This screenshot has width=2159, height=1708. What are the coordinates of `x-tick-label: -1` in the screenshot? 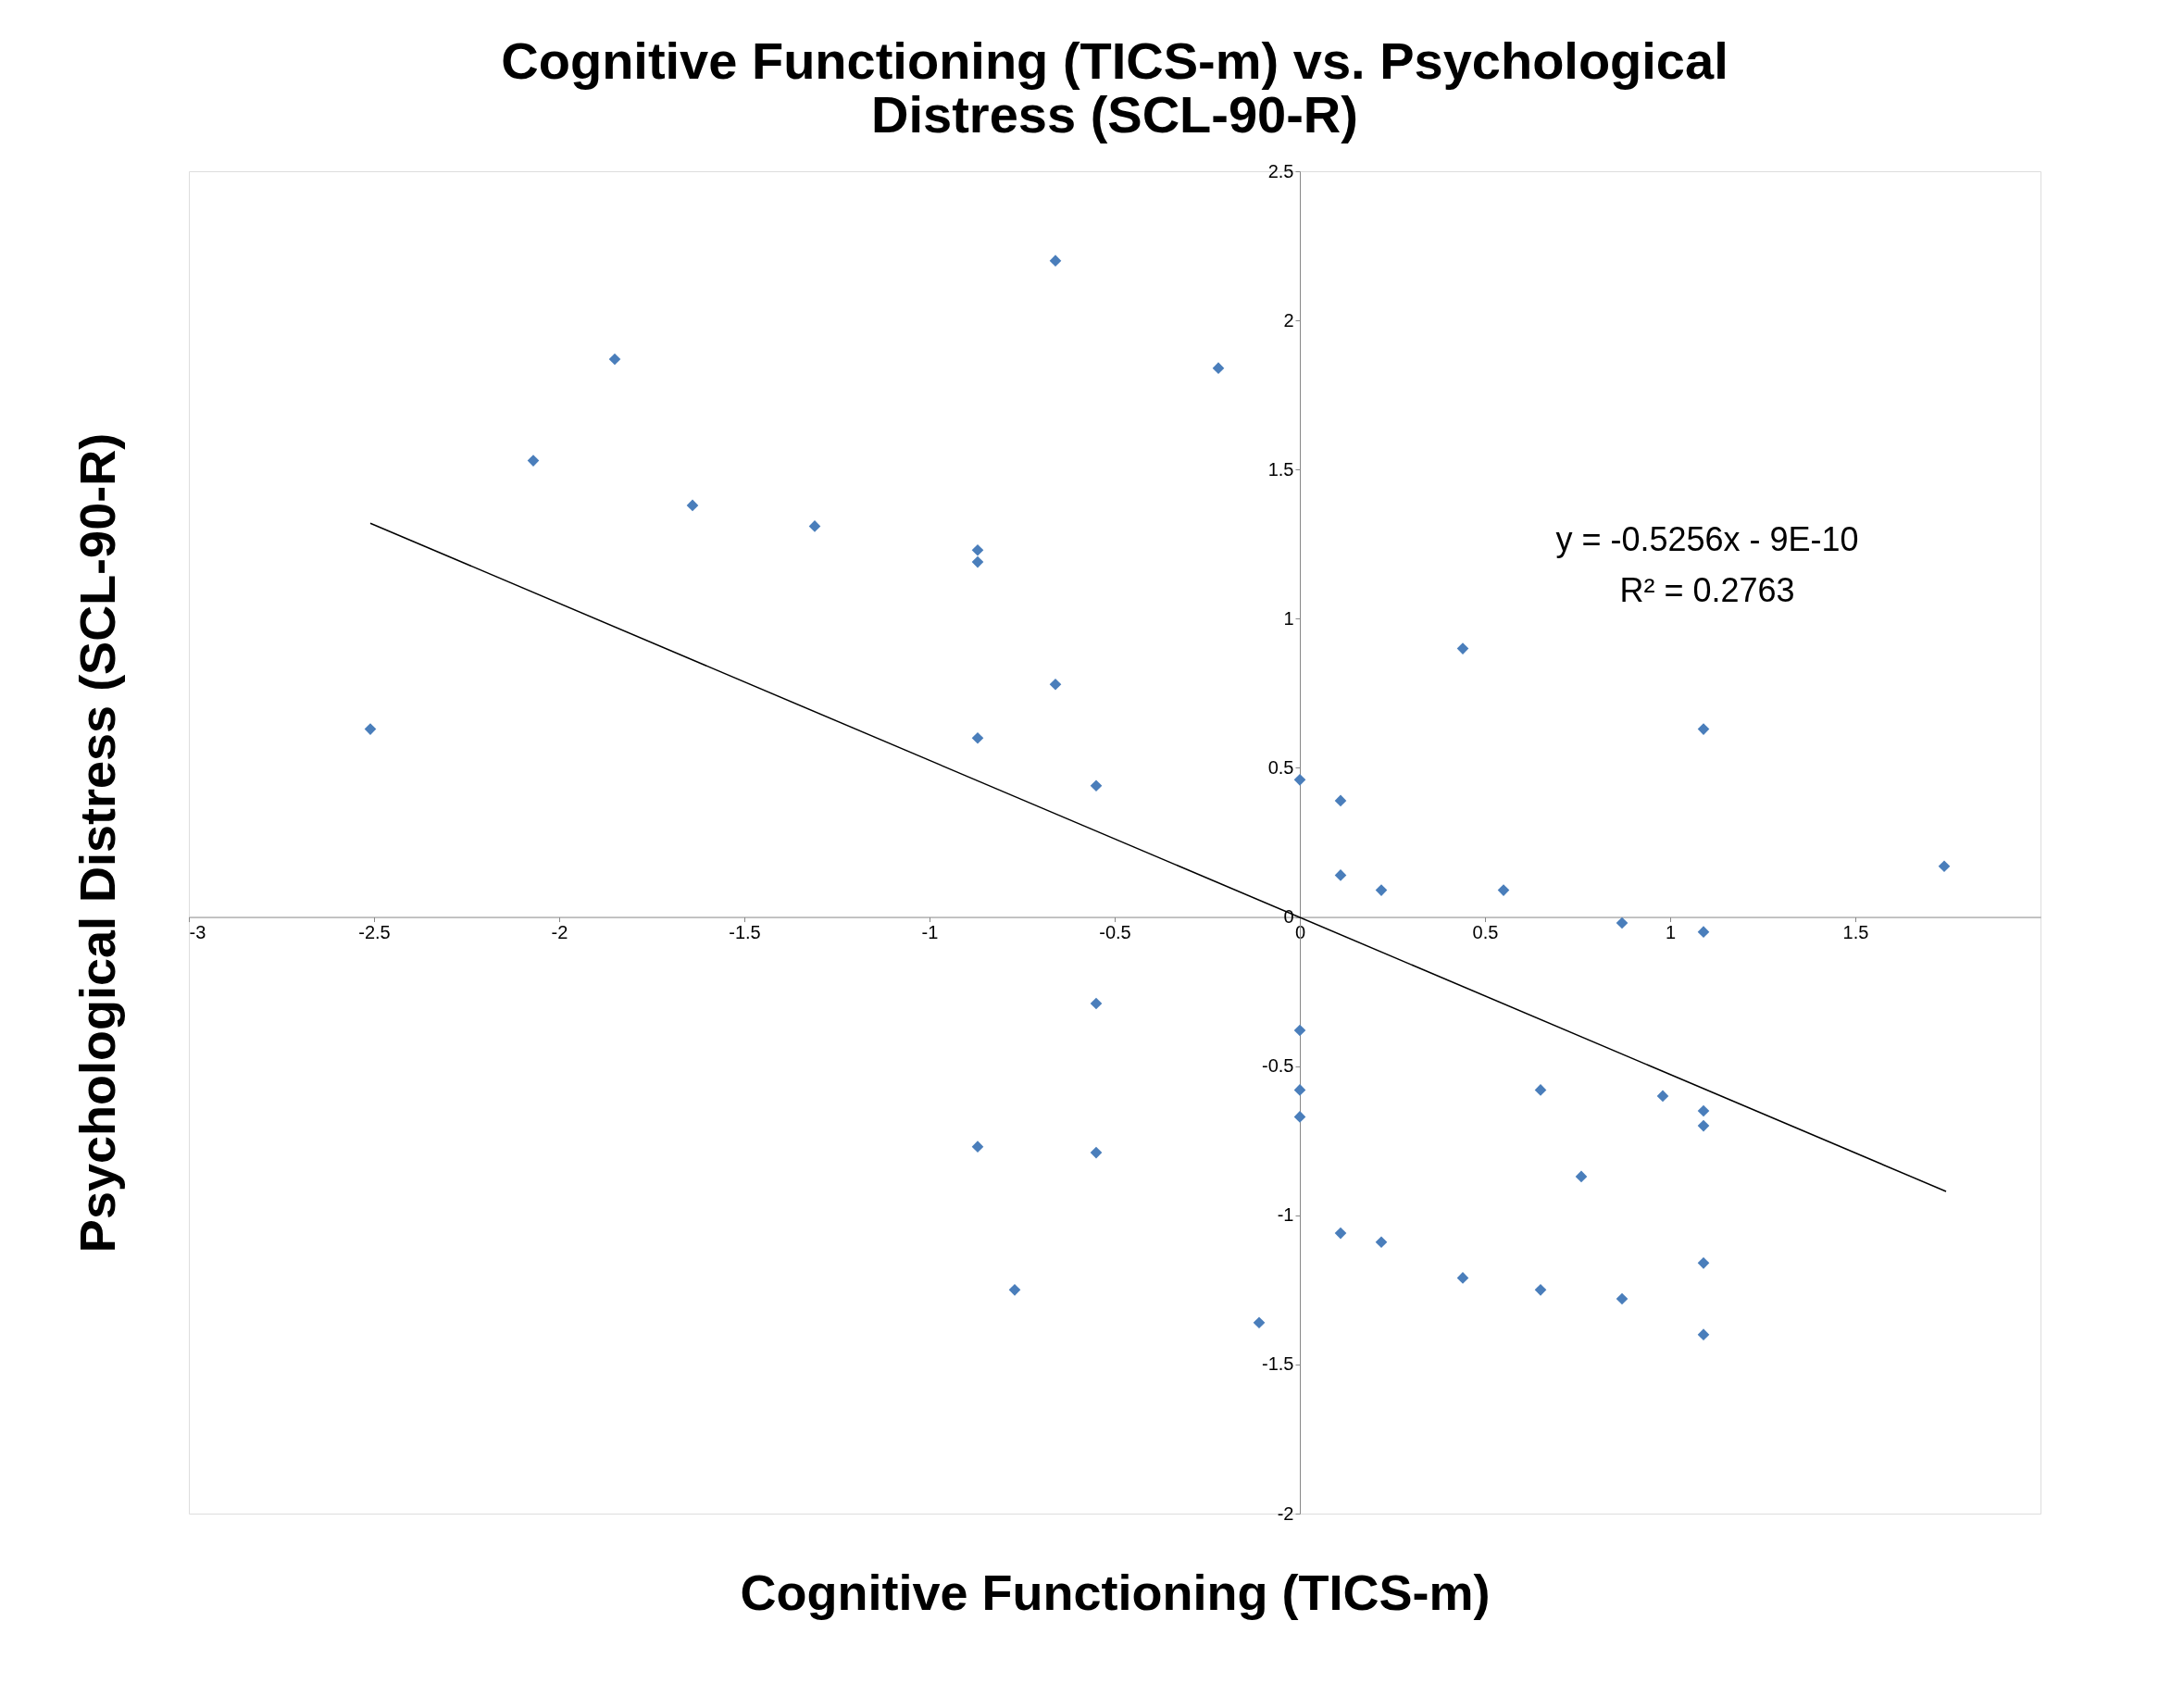 It's located at (930, 932).